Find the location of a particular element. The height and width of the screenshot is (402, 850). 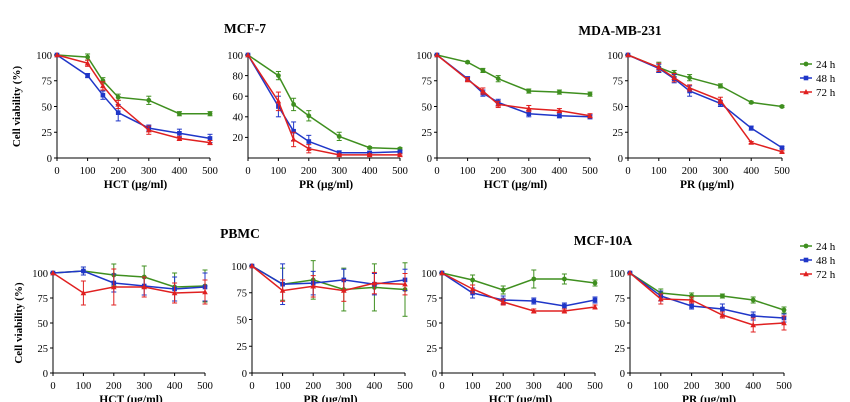

legend-2: 24 h 48 h 72 h is located at coordinates (818, 261).